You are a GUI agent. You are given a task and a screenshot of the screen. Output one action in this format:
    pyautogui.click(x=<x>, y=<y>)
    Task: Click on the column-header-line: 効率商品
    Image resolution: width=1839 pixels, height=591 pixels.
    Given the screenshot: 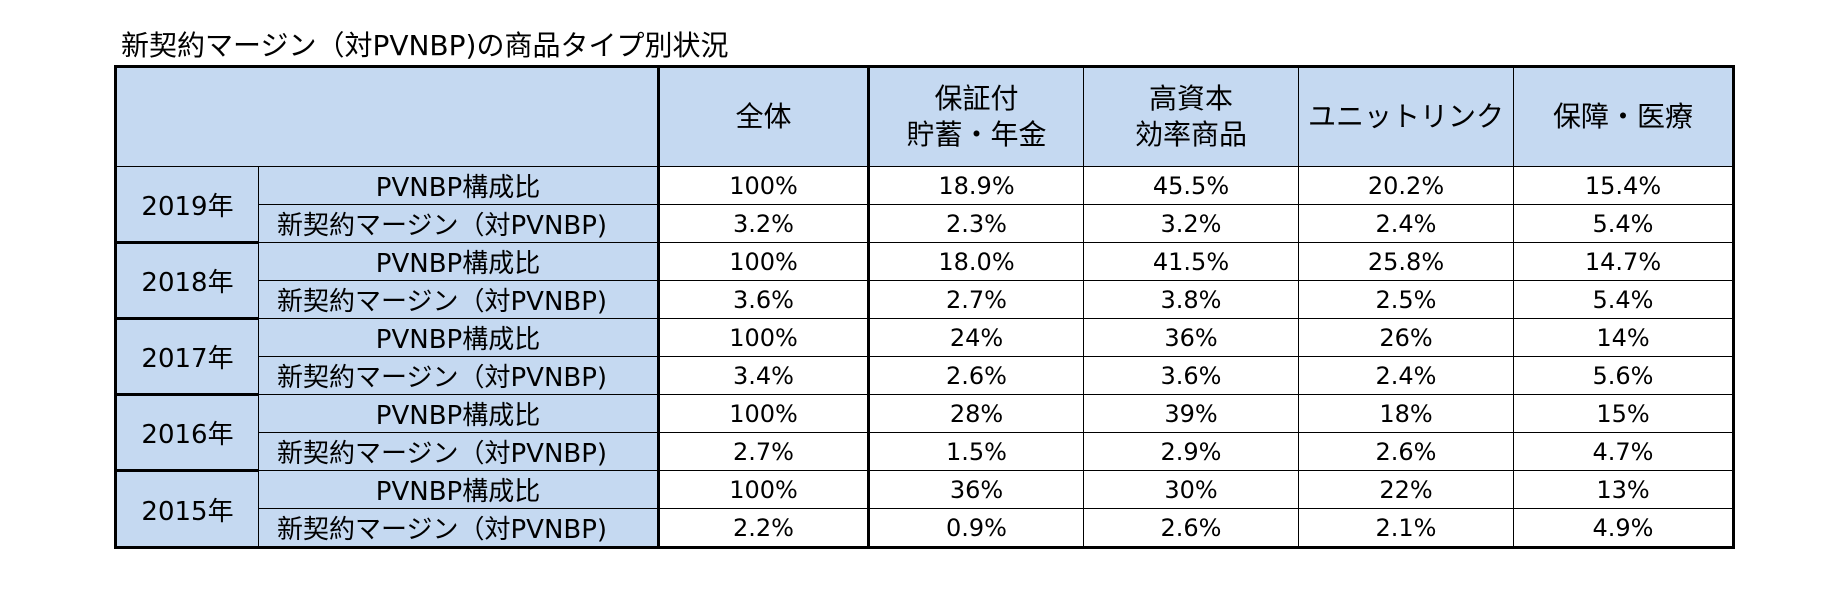 What is the action you would take?
    pyautogui.click(x=1190, y=134)
    